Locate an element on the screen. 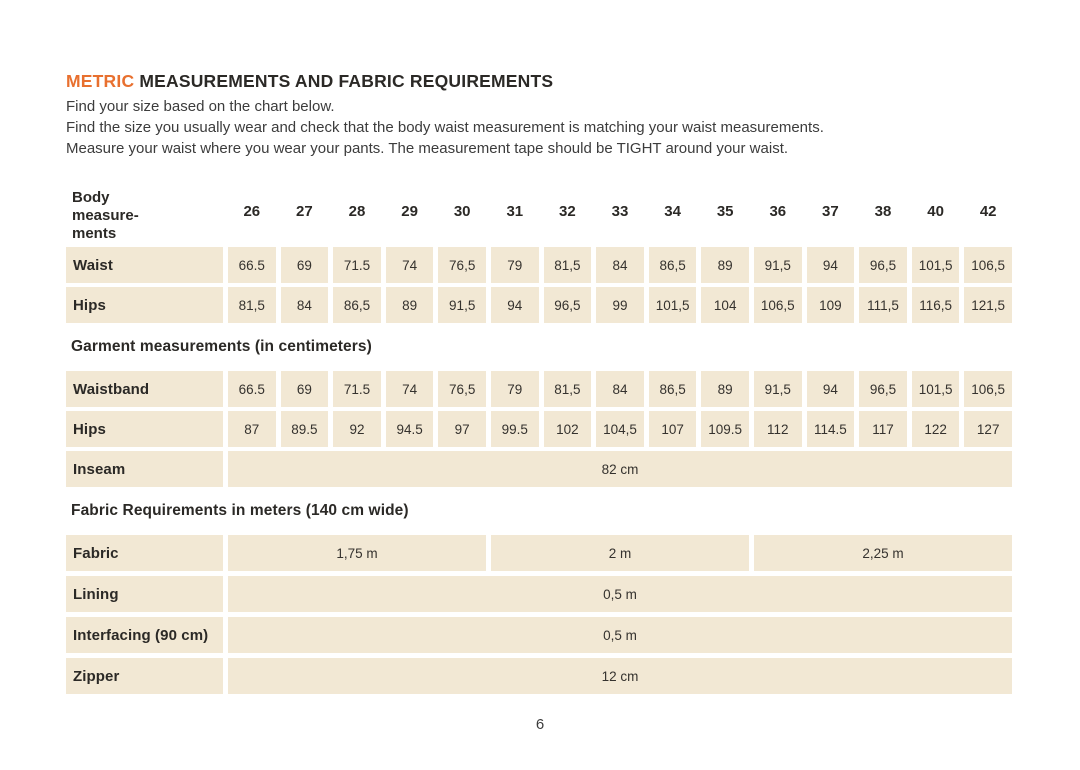 The image size is (1080, 770). measurement-cell: 111,5 is located at coordinates (883, 305).